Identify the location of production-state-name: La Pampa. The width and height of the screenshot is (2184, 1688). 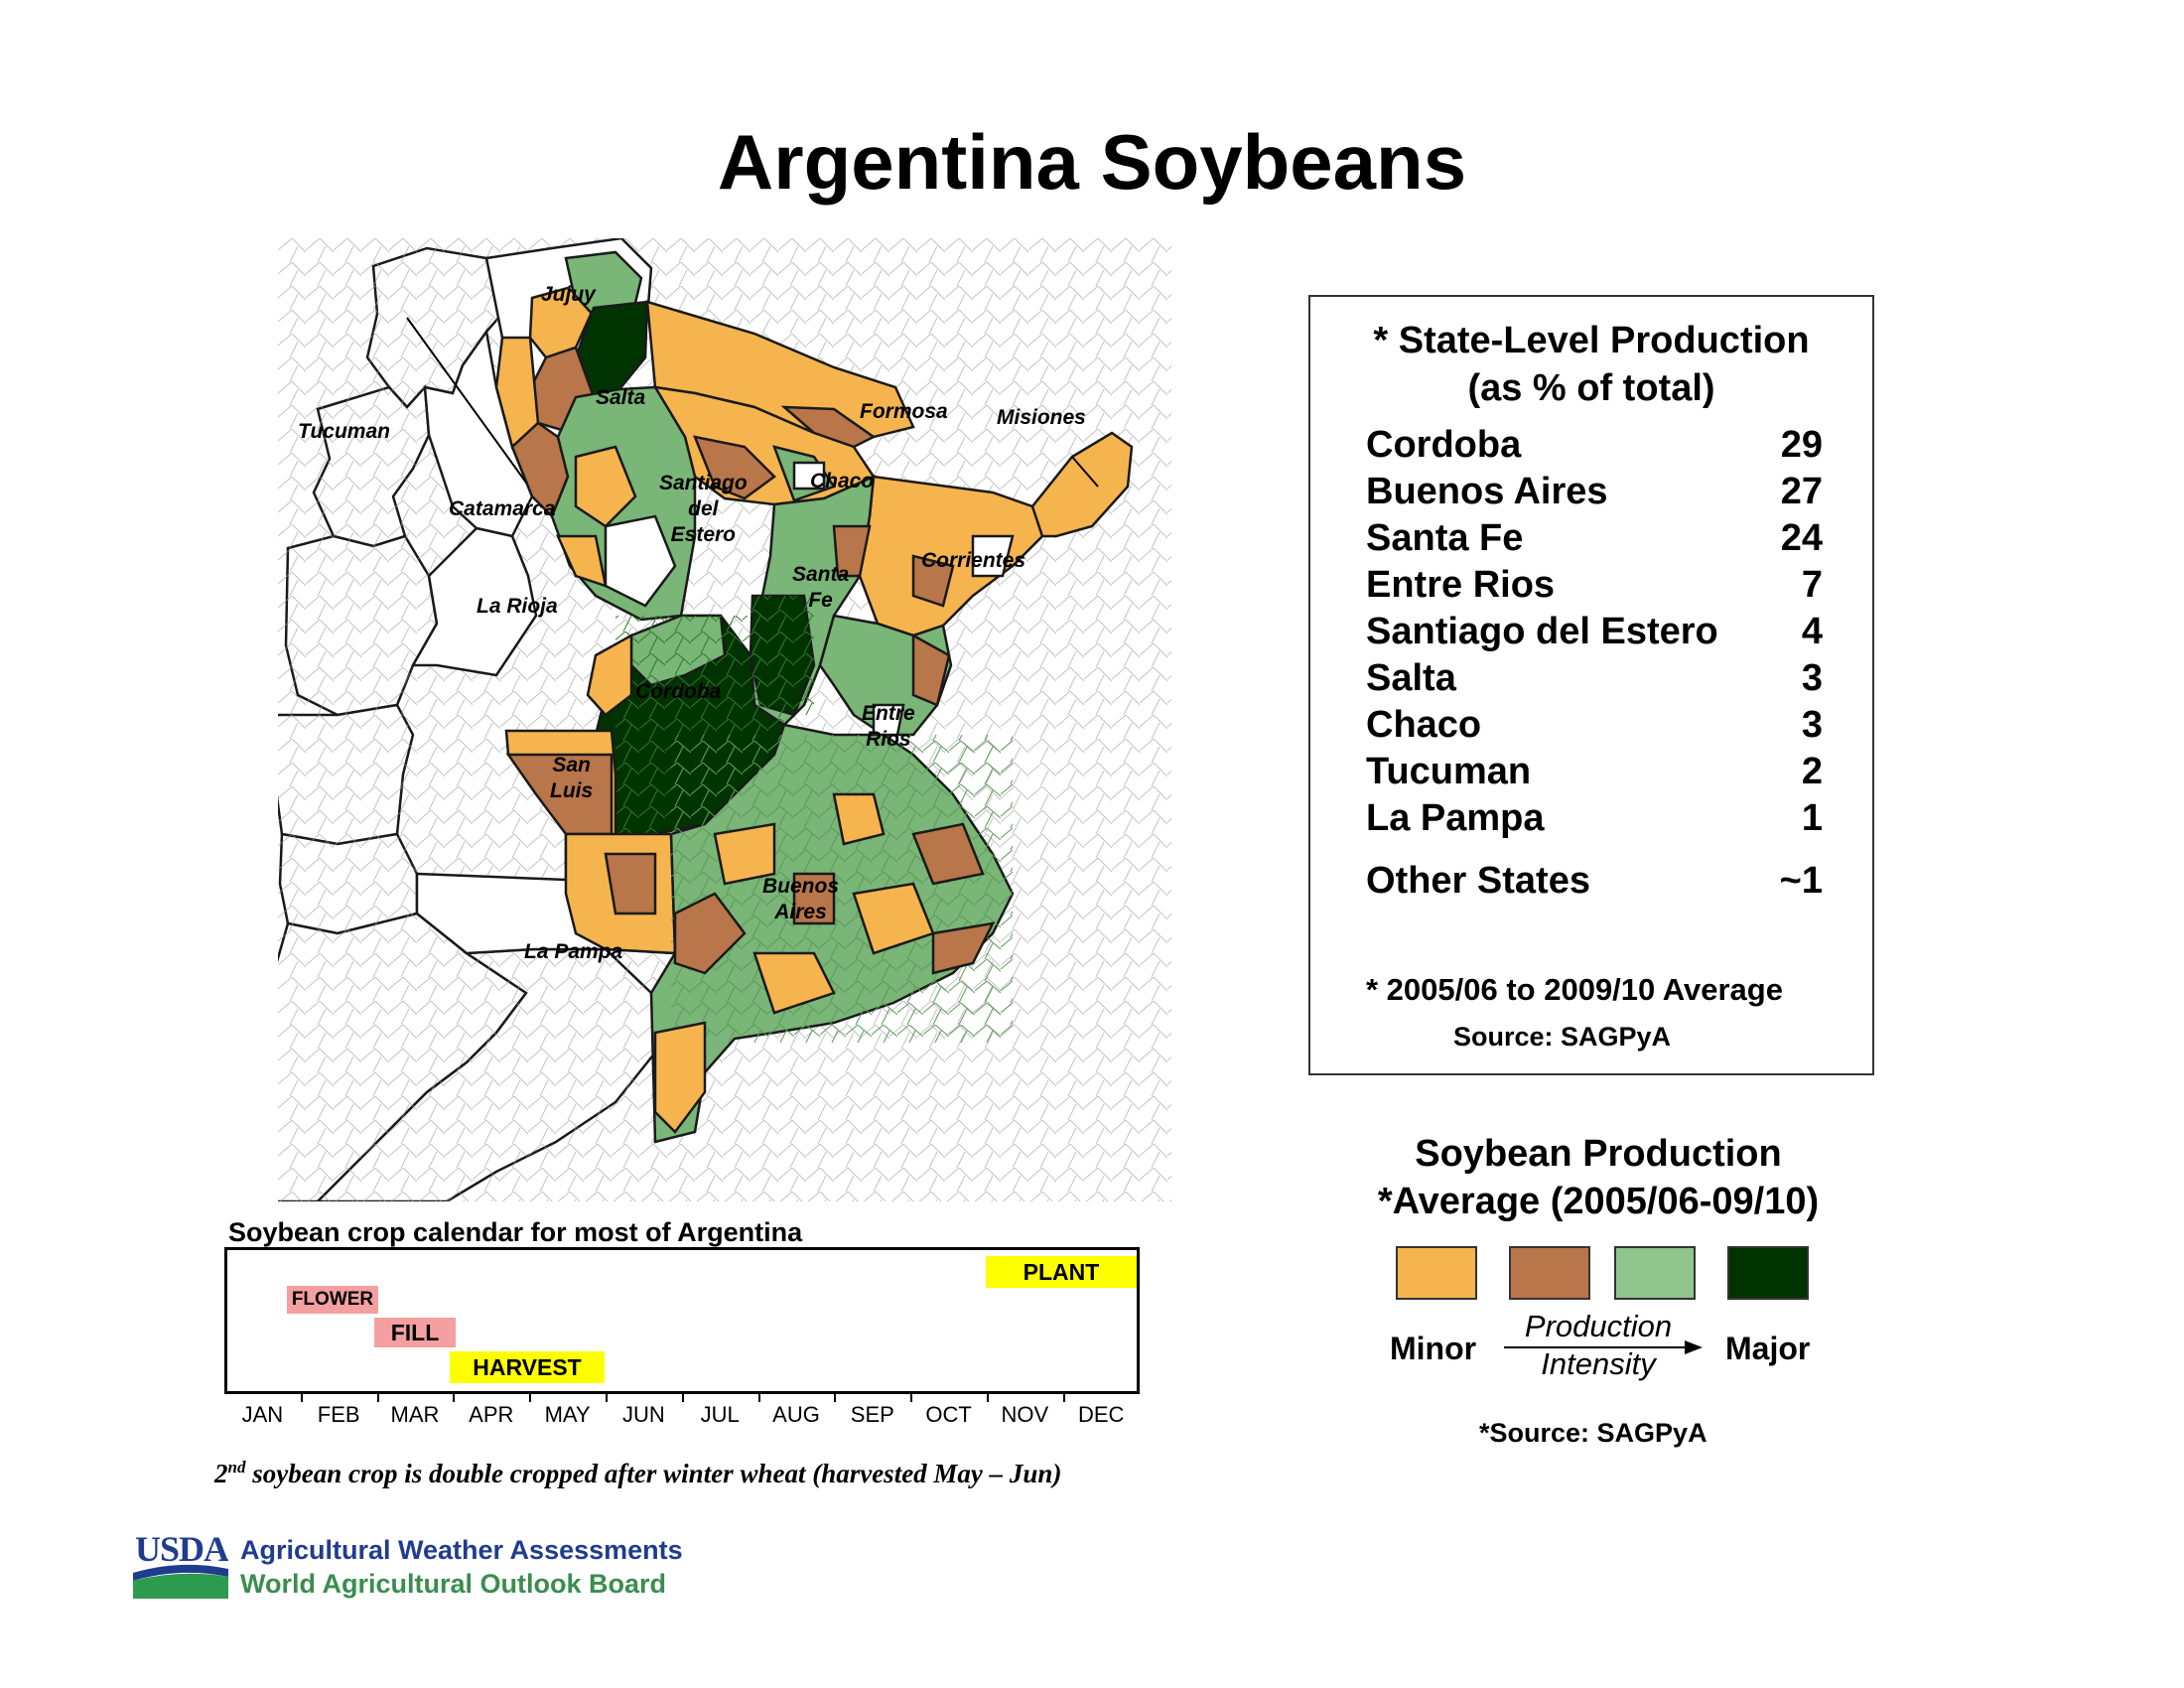
(1455, 818).